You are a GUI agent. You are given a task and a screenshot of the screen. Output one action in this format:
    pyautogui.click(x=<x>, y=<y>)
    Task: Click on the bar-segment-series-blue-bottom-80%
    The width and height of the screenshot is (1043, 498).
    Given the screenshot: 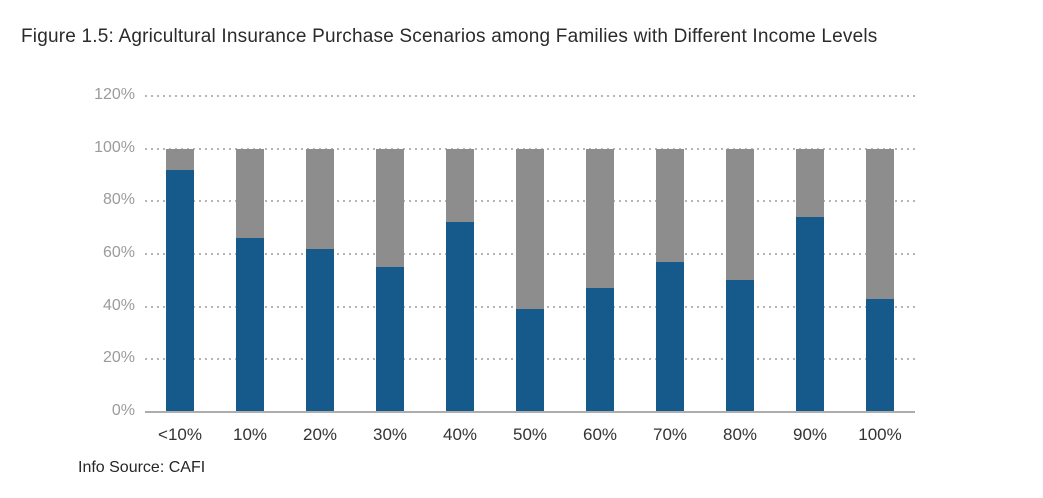 What is the action you would take?
    pyautogui.click(x=740, y=346)
    